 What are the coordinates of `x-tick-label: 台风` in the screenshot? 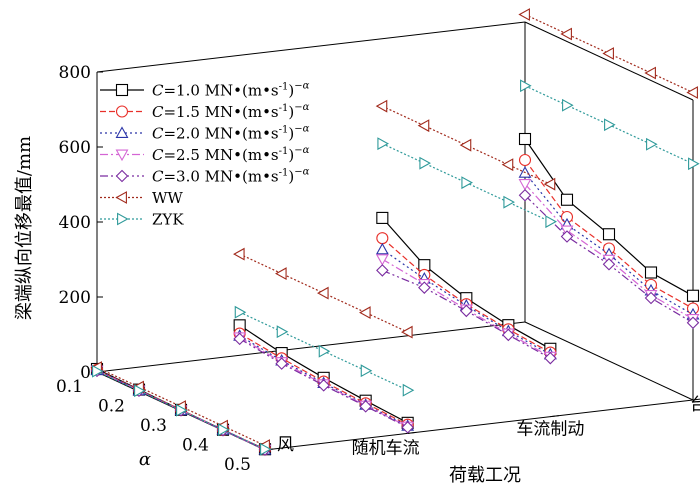 It's located at (695, 405).